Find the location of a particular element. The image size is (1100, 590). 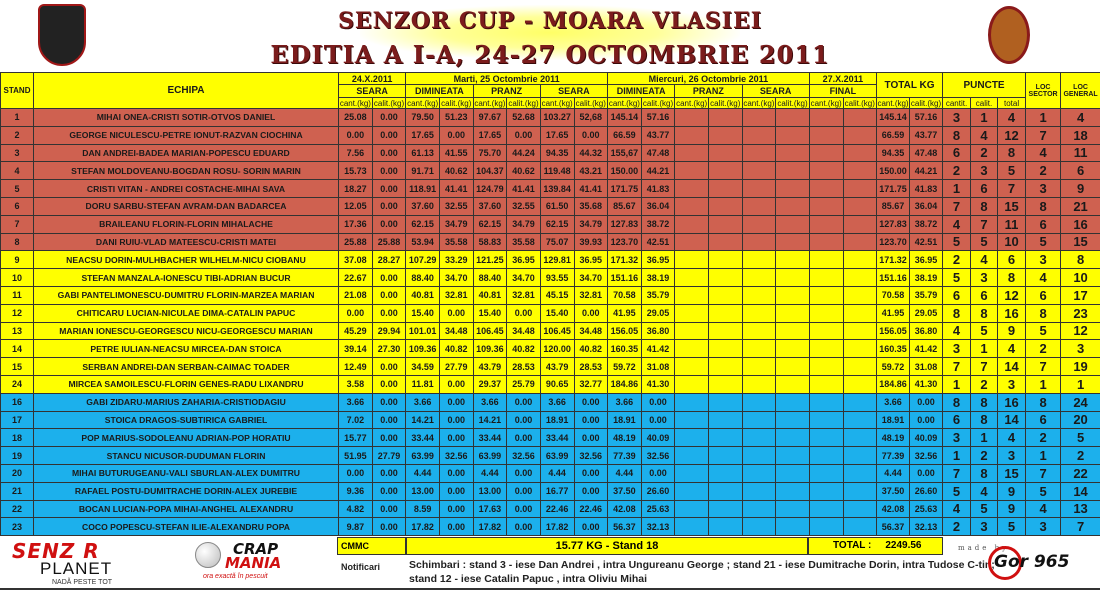

loc-general-cell: 2 is located at coordinates (1080, 455).